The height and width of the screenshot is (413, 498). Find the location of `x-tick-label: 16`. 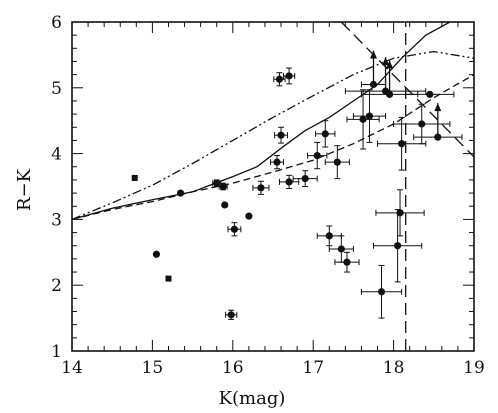

x-tick-label: 16 is located at coordinates (233, 368).